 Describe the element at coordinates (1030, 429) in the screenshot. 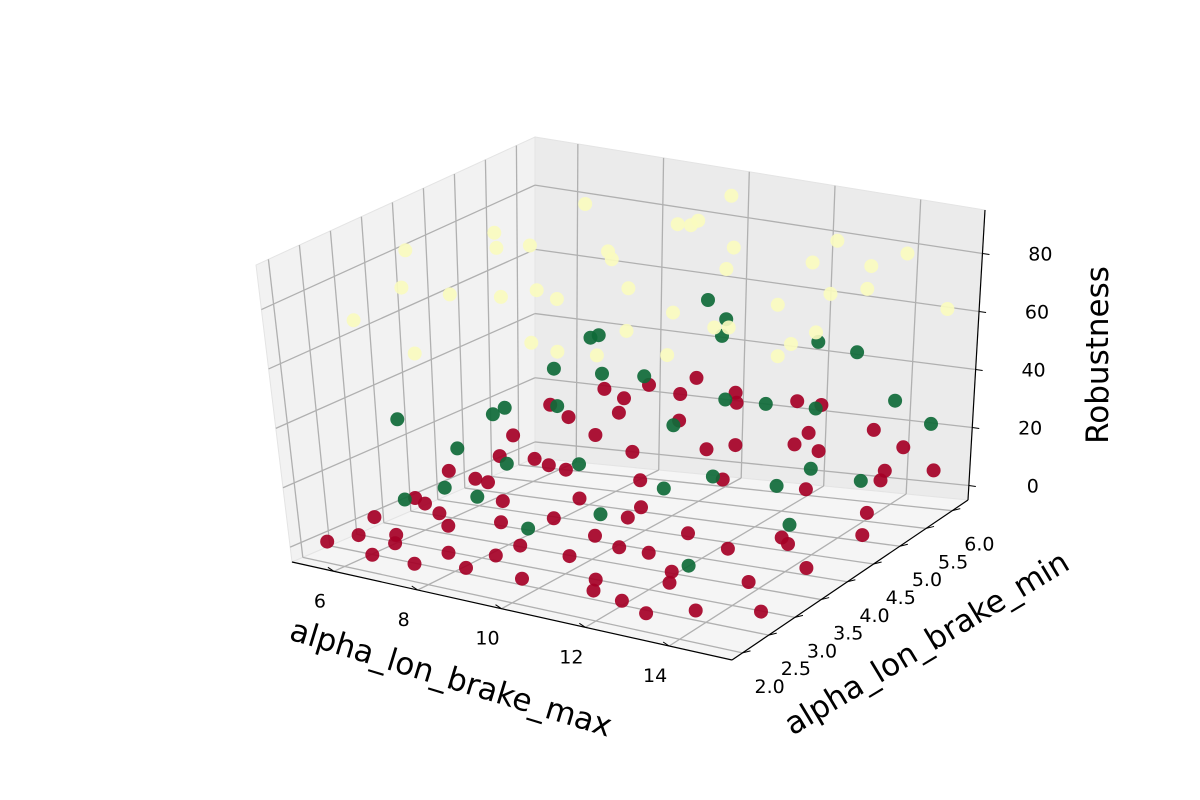

I see `z-tick-label: 20` at that location.